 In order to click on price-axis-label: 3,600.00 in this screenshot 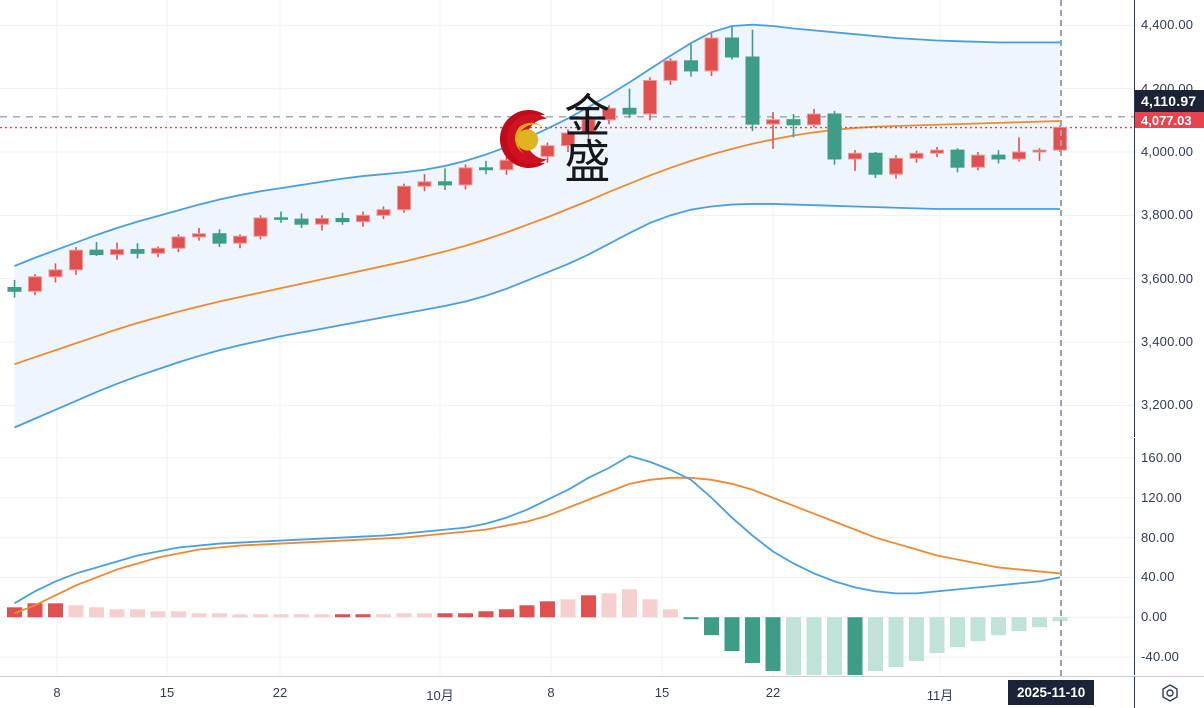, I will do `click(1167, 278)`.